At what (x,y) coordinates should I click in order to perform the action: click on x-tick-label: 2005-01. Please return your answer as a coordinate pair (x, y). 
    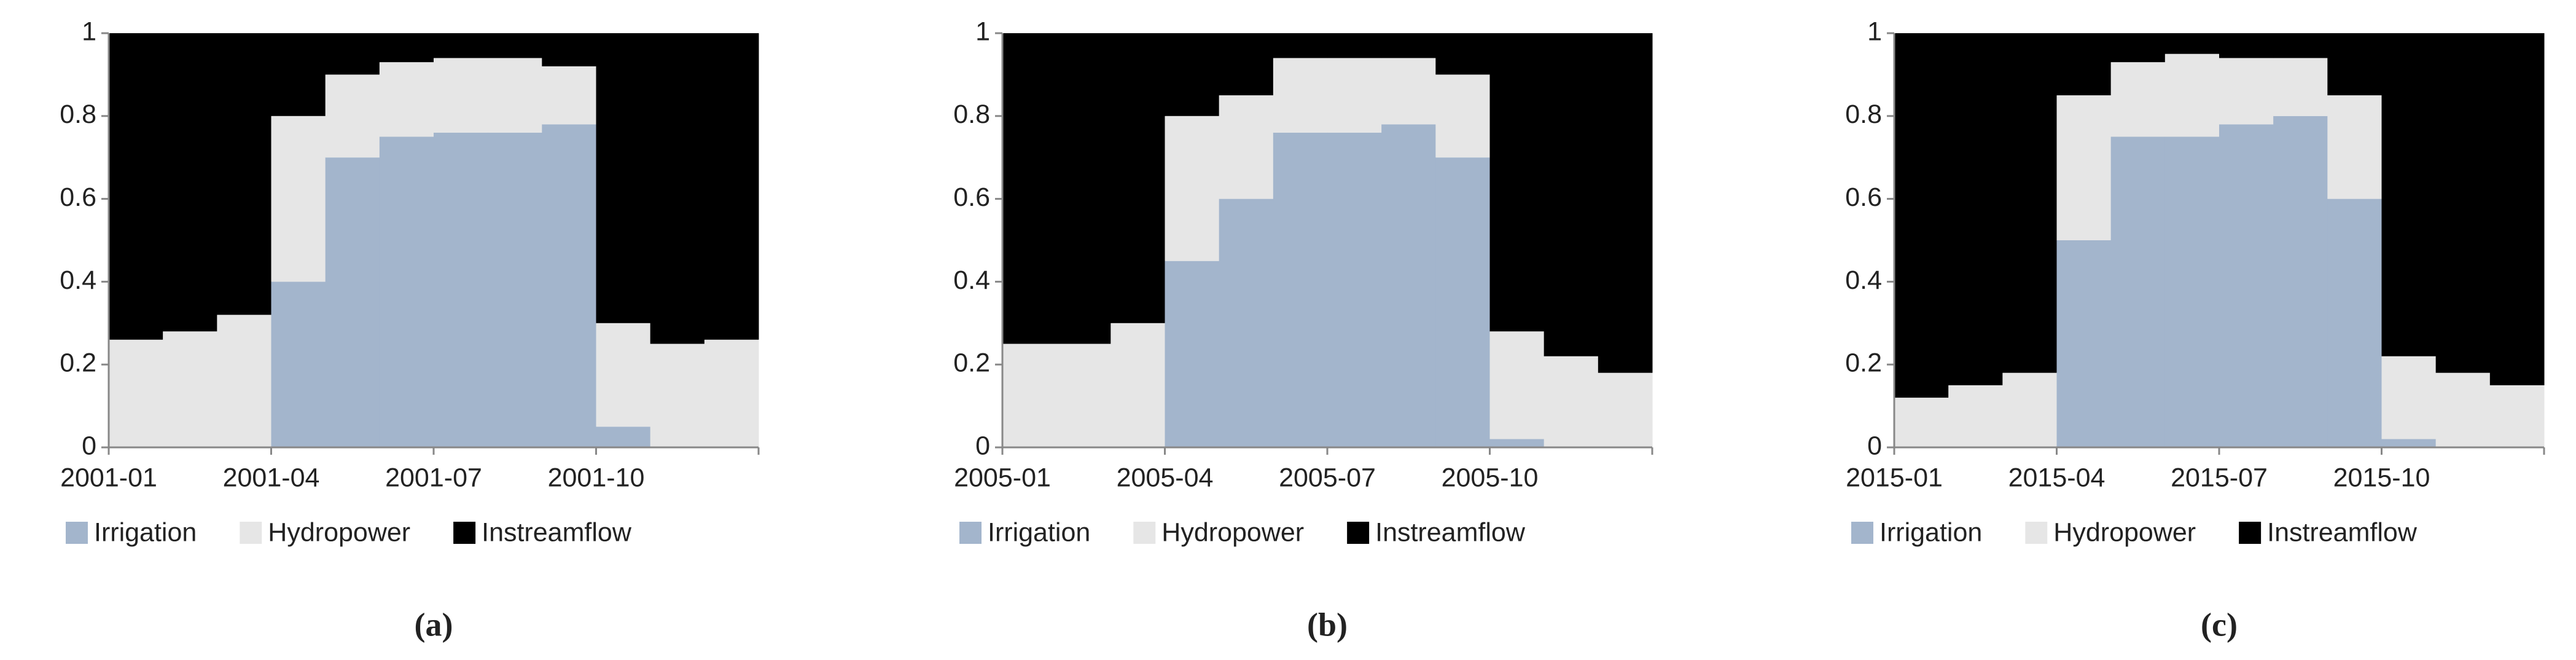
    Looking at the image, I should click on (1002, 477).